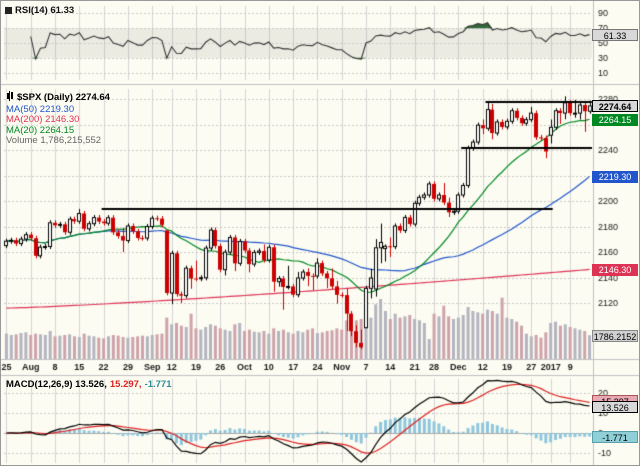  Describe the element at coordinates (8, 10) in the screenshot. I see `indicator-swatch-icon` at that location.